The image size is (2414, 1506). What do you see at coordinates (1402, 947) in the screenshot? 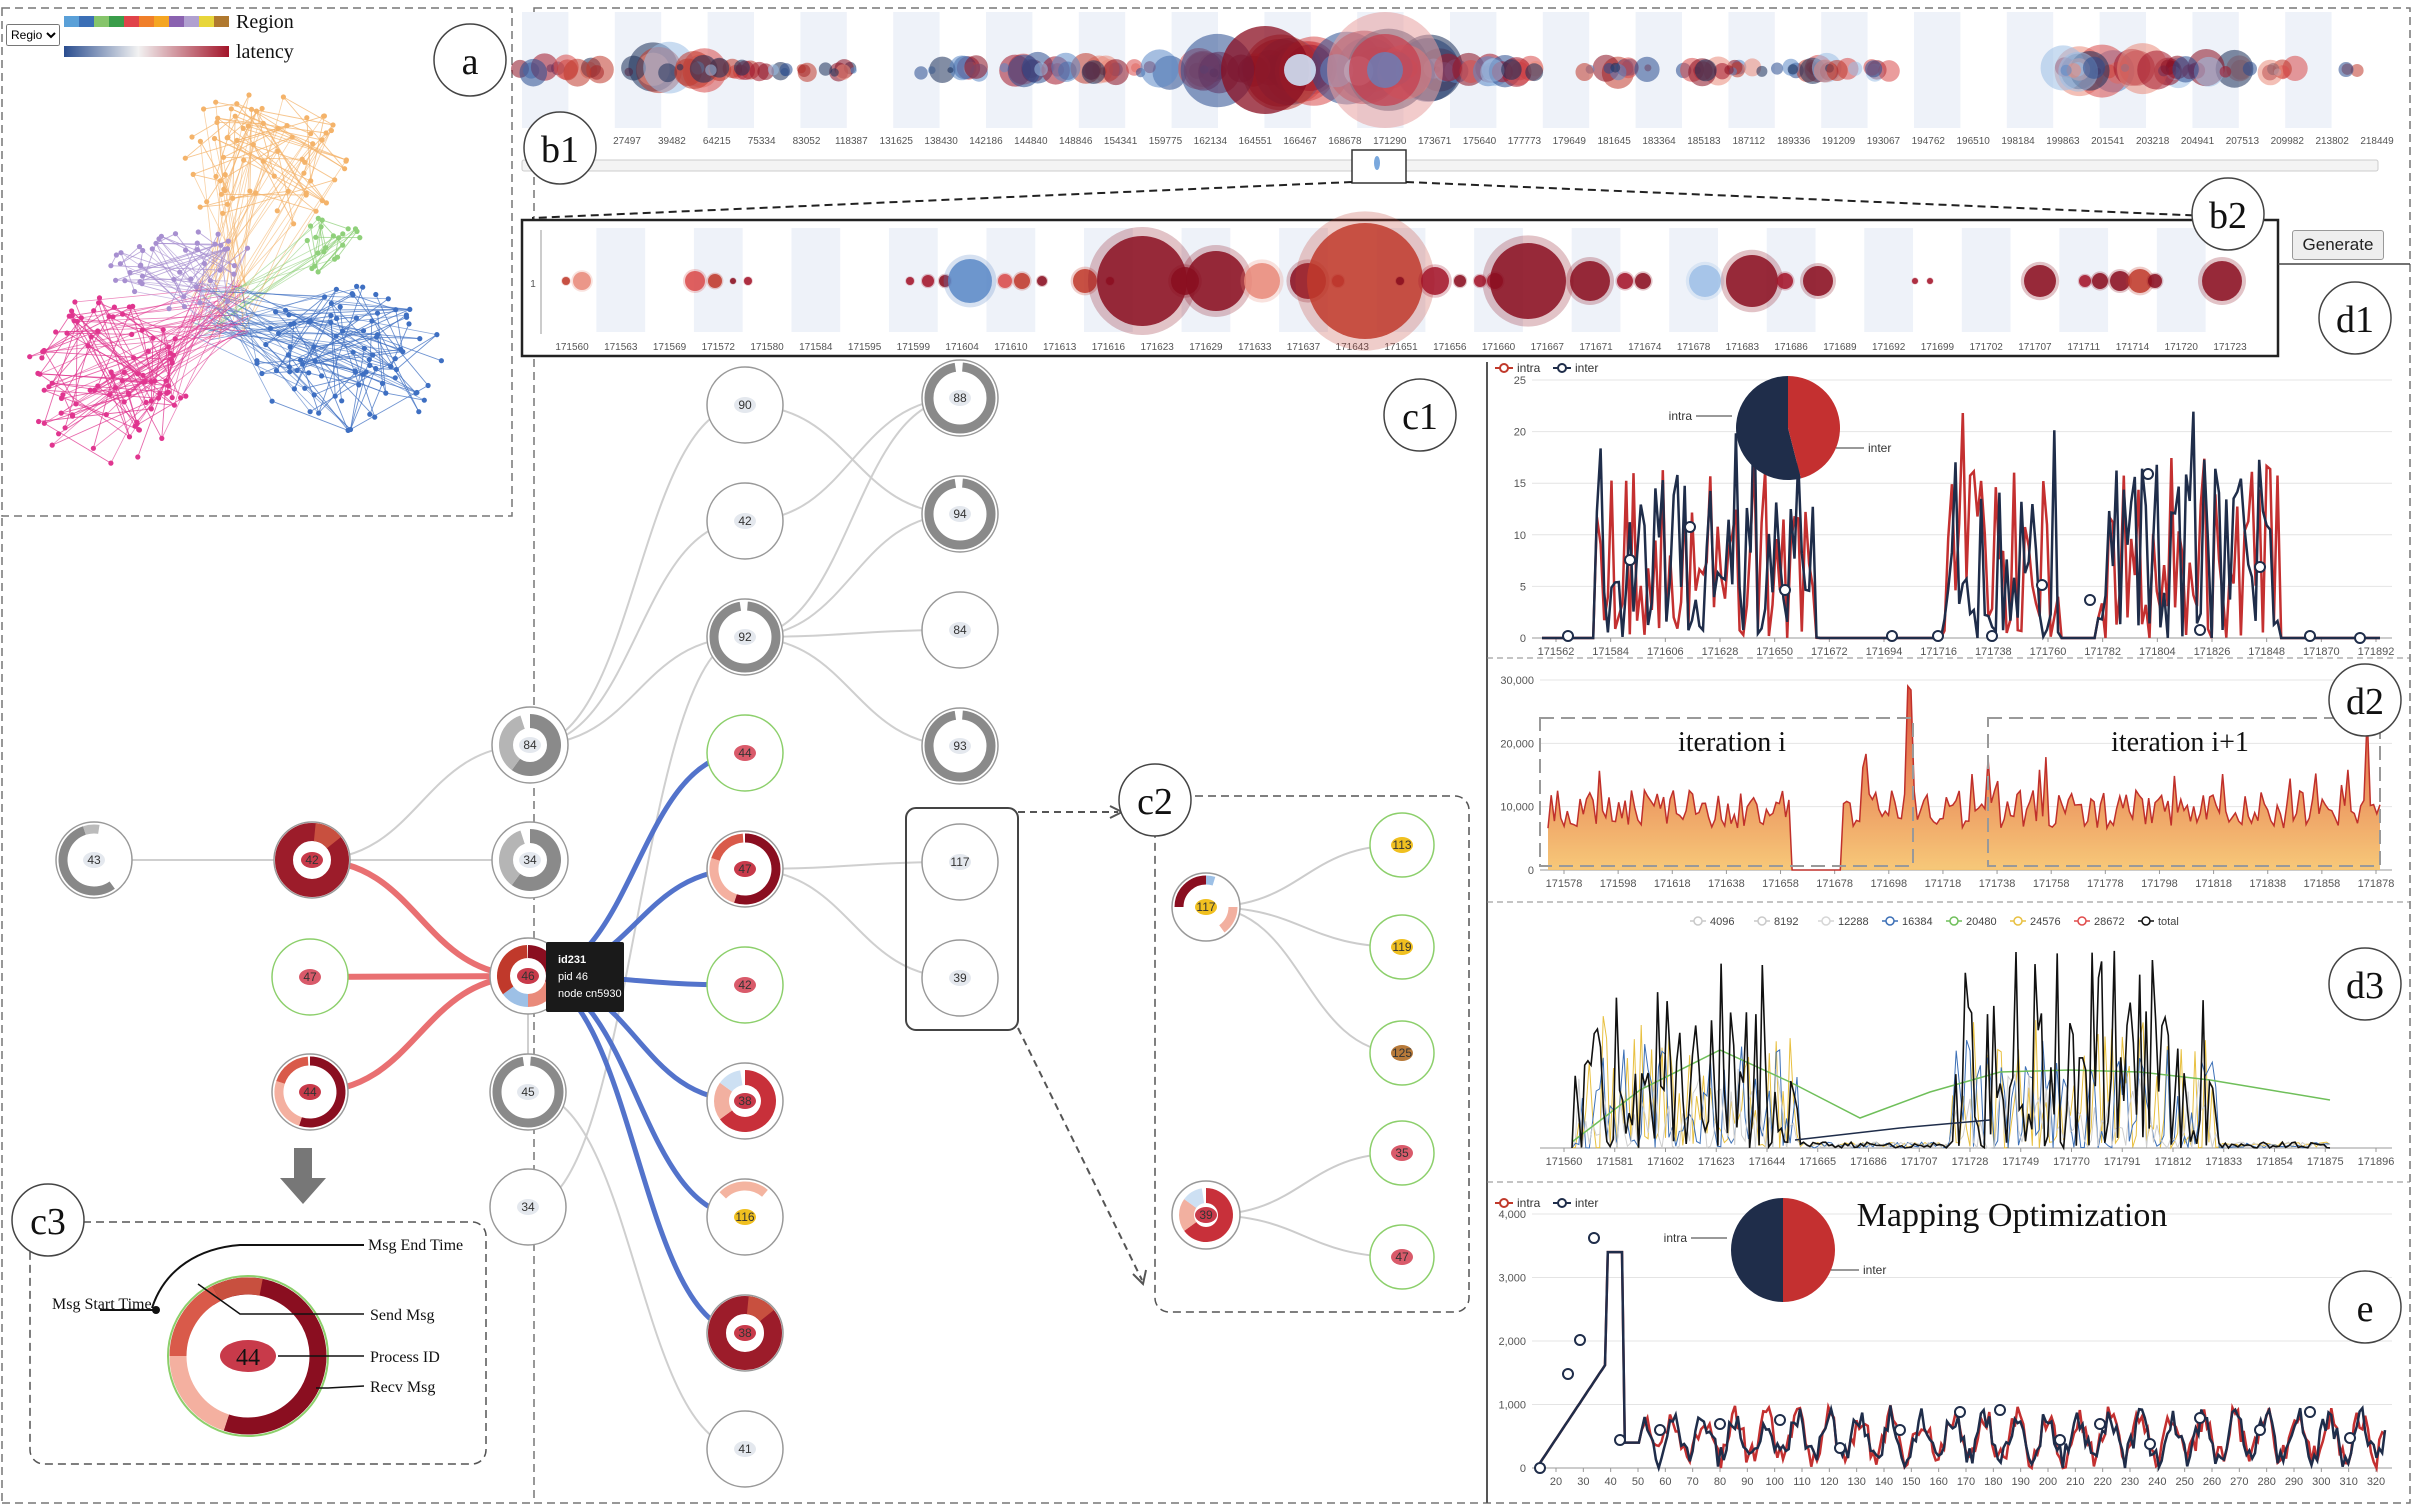
I see `process-node-119: 119` at bounding box center [1402, 947].